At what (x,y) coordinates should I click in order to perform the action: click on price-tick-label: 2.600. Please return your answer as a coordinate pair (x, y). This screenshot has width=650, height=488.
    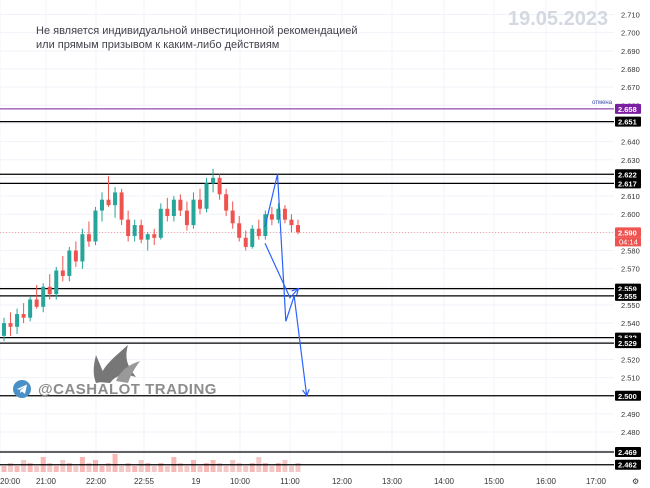
    Looking at the image, I should click on (630, 214).